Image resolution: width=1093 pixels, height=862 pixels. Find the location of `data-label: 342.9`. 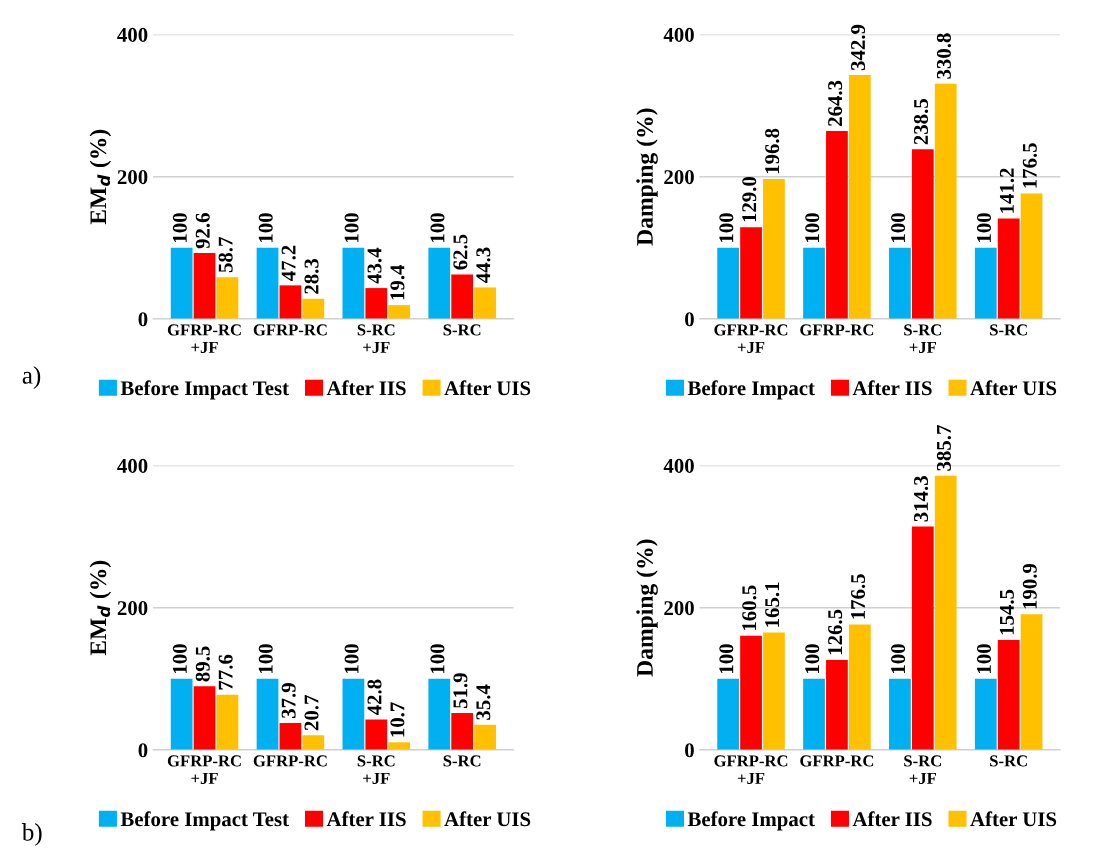

data-label: 342.9 is located at coordinates (858, 47).